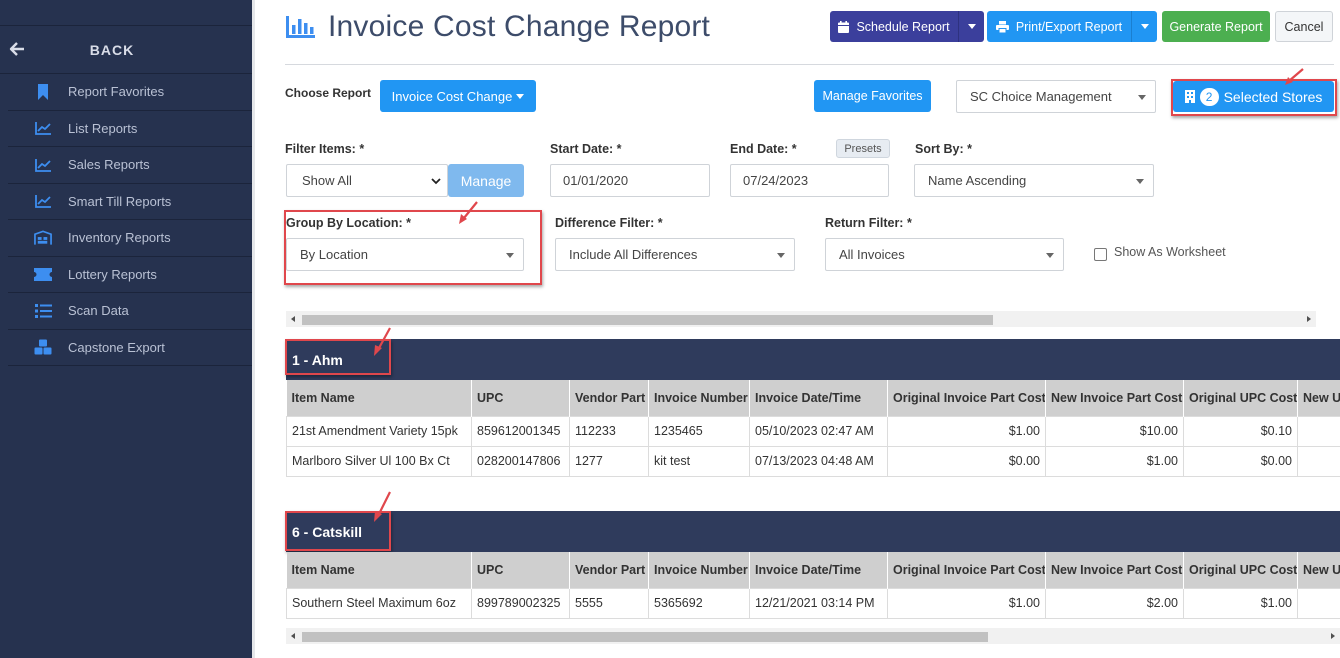  What do you see at coordinates (16, 49) in the screenshot?
I see `arrow-left-icon` at bounding box center [16, 49].